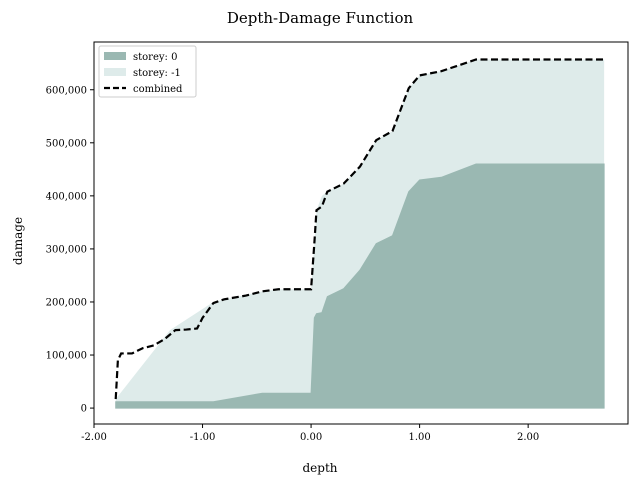 Image resolution: width=640 pixels, height=485 pixels. I want to click on legend-swatch-storey-minus1, so click(115, 72).